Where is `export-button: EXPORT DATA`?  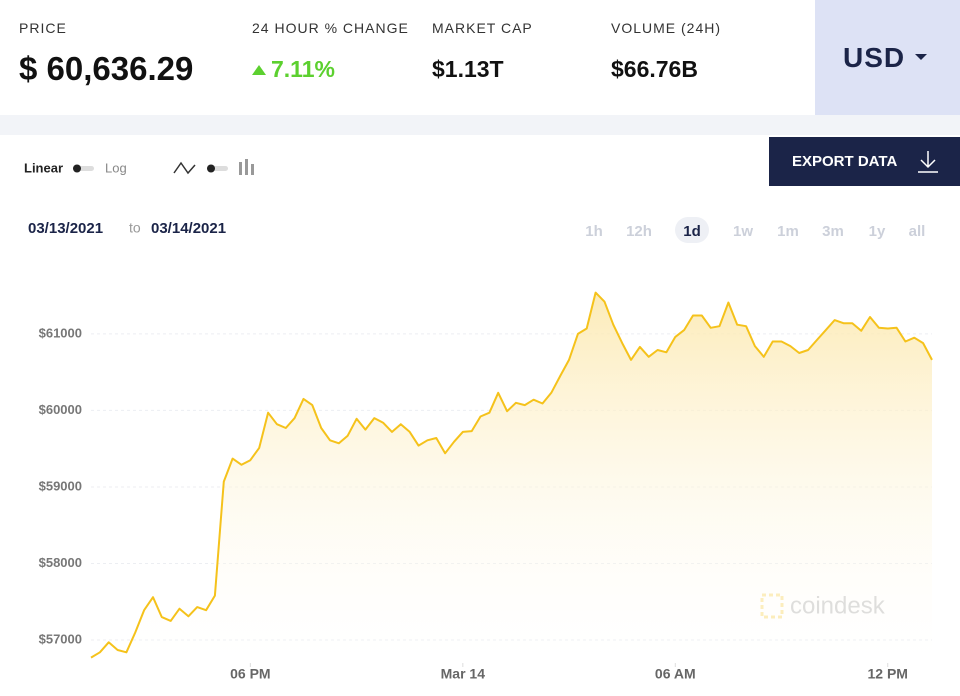 export-button: EXPORT DATA is located at coordinates (864, 161).